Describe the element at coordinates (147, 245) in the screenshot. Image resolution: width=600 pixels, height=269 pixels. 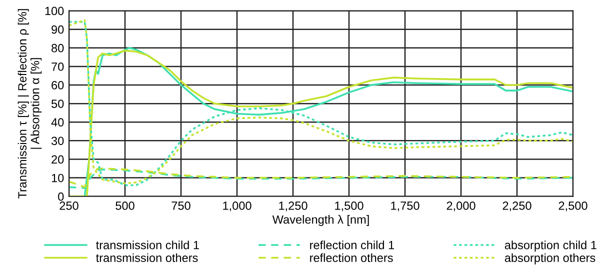
I see `legend-label: transmission child 1` at that location.